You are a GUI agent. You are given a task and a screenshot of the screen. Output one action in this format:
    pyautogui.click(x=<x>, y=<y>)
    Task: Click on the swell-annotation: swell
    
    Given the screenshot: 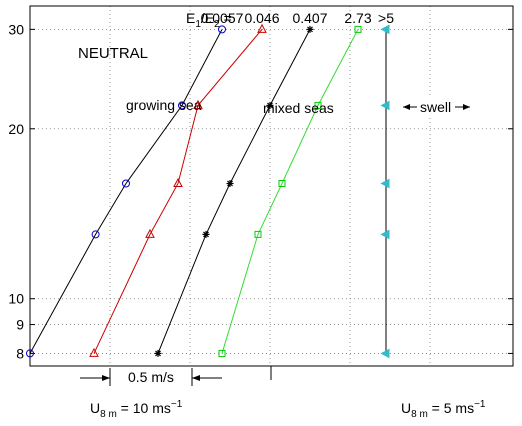 What is the action you would take?
    pyautogui.click(x=436, y=106)
    